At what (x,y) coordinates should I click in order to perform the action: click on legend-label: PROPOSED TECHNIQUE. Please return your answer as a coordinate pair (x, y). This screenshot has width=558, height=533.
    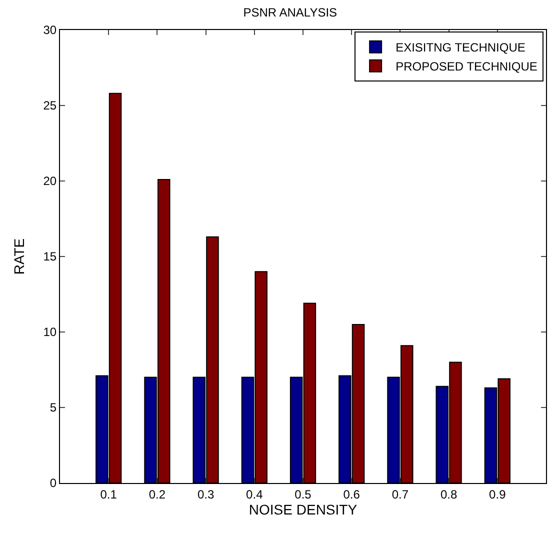
    Looking at the image, I should click on (467, 67).